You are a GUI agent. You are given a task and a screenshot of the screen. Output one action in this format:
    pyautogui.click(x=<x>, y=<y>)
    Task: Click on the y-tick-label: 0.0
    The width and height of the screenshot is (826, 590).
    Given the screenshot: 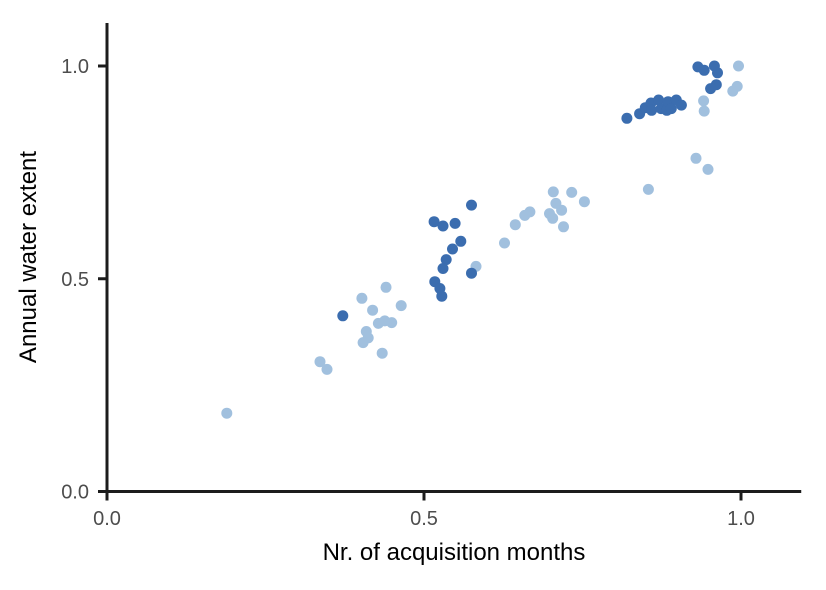 What is the action you would take?
    pyautogui.click(x=75, y=493)
    